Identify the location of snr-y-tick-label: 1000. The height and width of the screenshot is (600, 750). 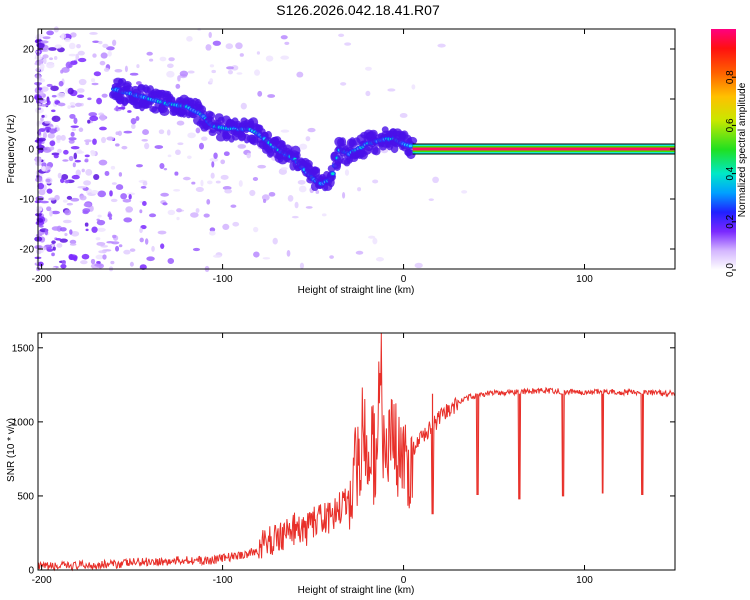
(23, 422).